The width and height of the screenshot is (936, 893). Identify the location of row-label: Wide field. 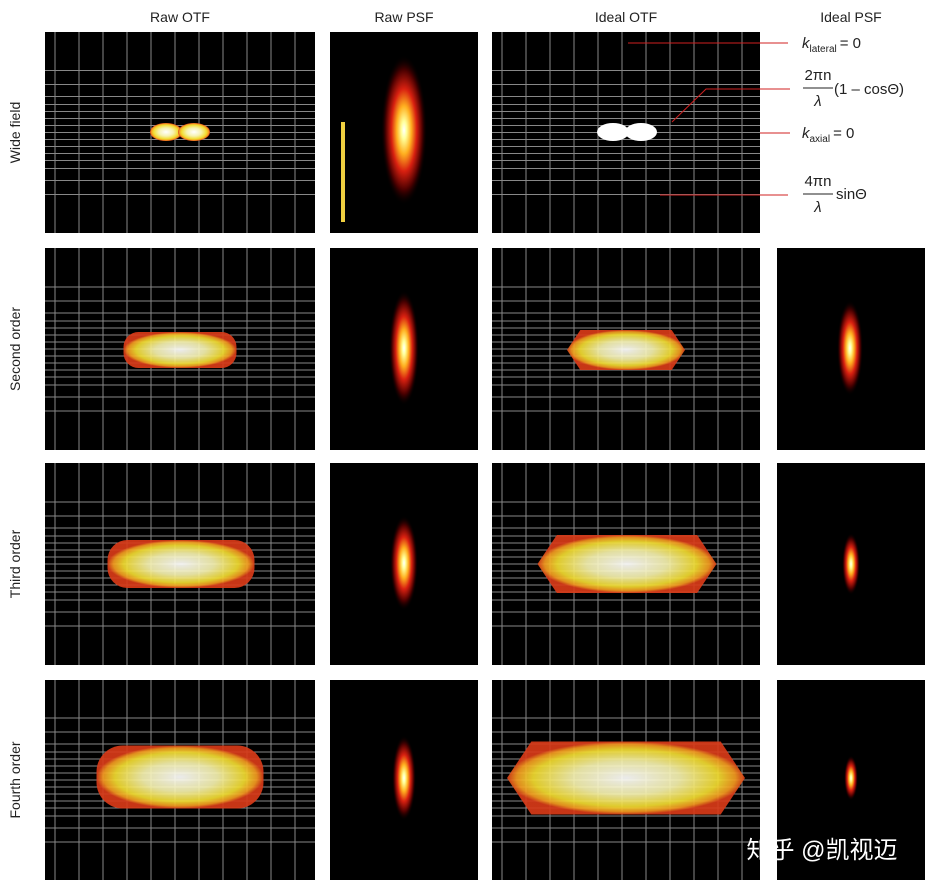
(15, 132).